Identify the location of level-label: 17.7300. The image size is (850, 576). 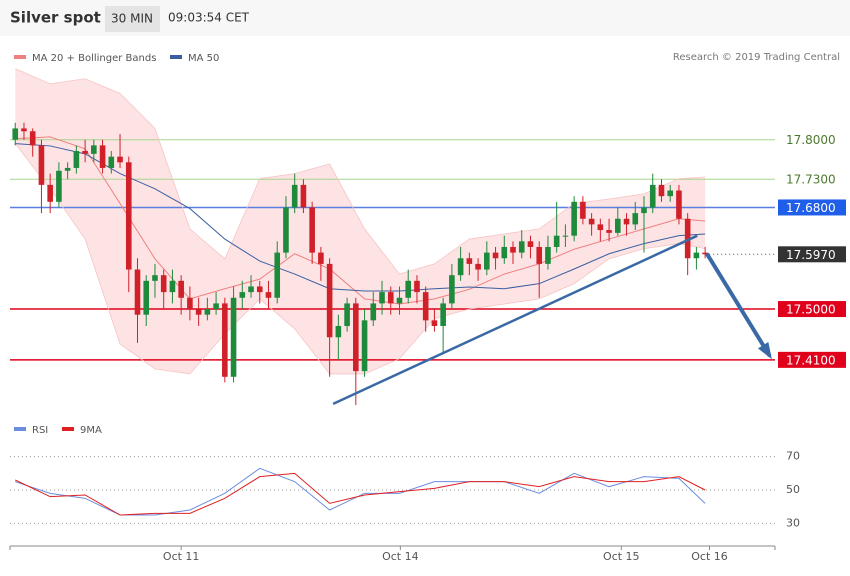
(811, 180).